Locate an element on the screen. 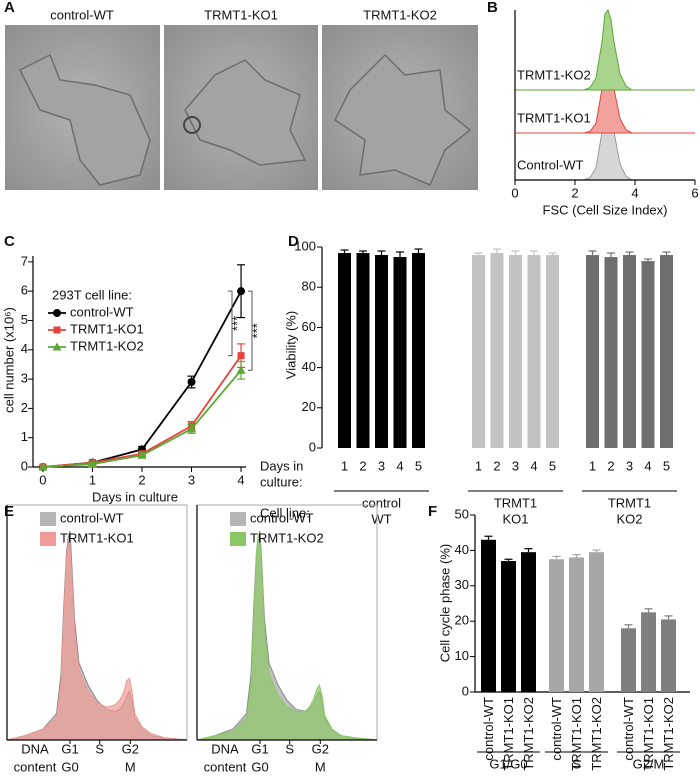 This screenshot has width=700, height=779. x-tick-label: G2 is located at coordinates (130, 748).